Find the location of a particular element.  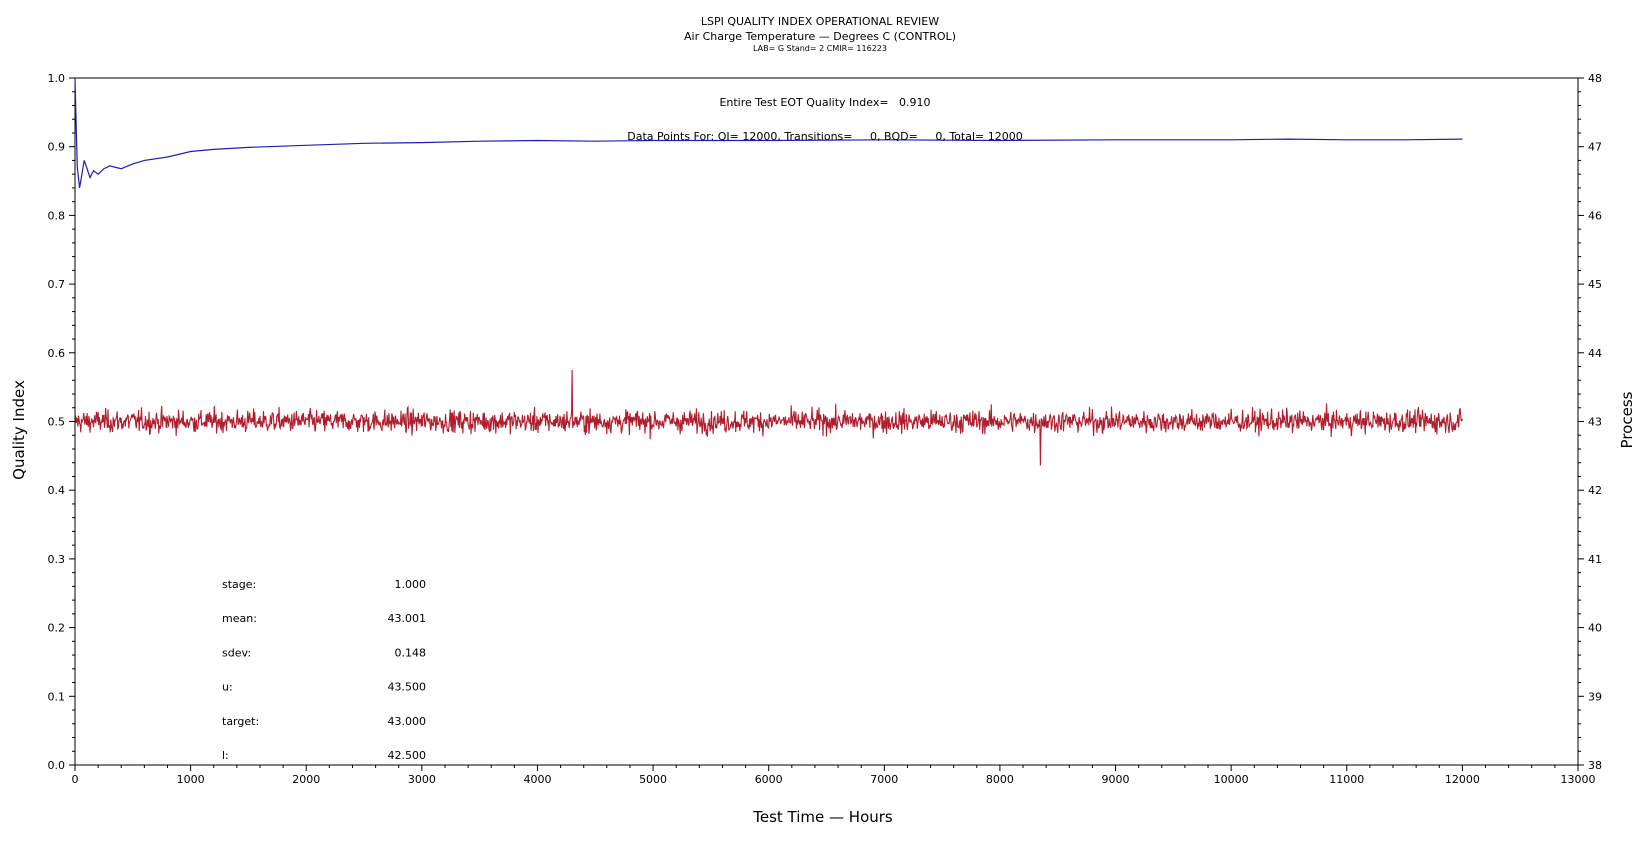

stat-value: 1.000 is located at coordinates (411, 584).